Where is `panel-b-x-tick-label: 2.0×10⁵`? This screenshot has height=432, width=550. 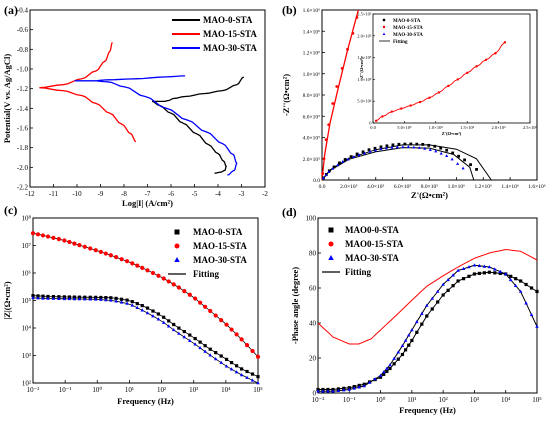
panel-b-x-tick-label: 2.0×10⁵ is located at coordinates (348, 187).